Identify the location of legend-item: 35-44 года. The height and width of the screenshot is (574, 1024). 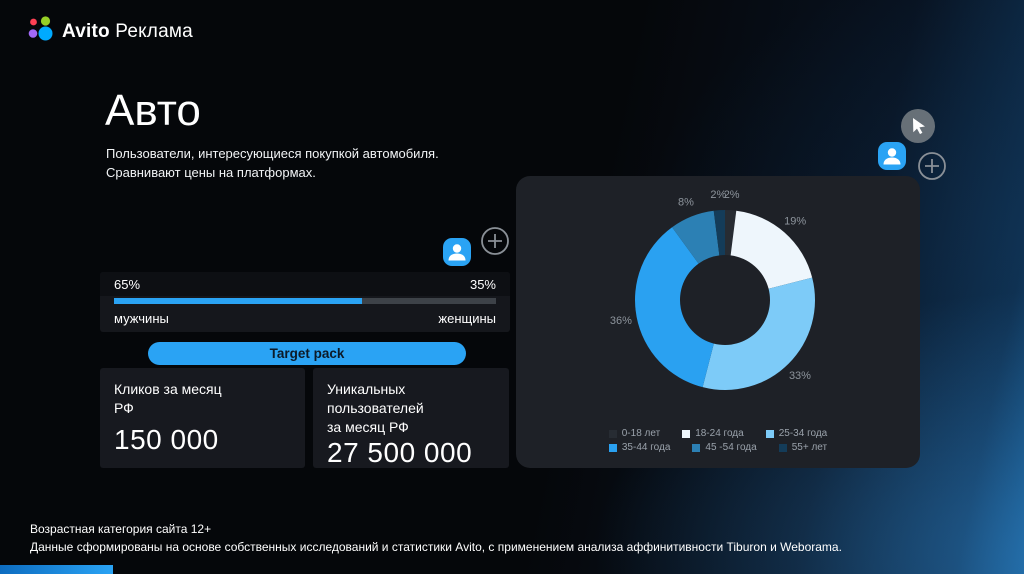
(639, 447).